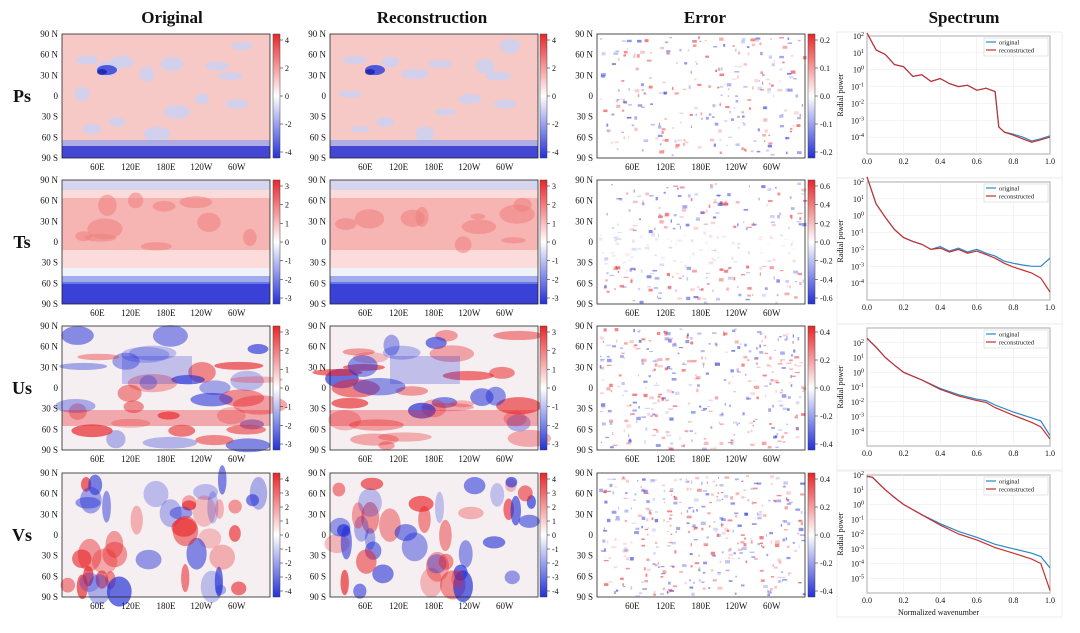 The height and width of the screenshot is (633, 1080). I want to click on longitude-tick-label: 60W, so click(505, 167).